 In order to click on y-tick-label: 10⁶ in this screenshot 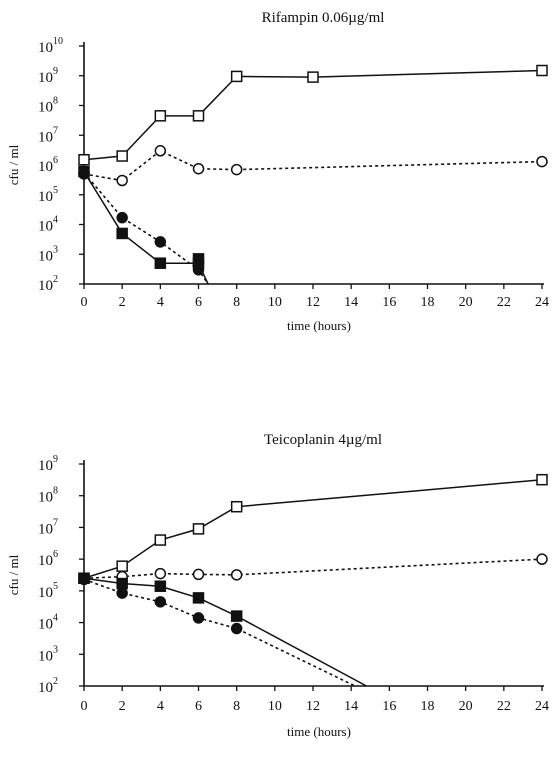, I will do `click(48, 165)`.